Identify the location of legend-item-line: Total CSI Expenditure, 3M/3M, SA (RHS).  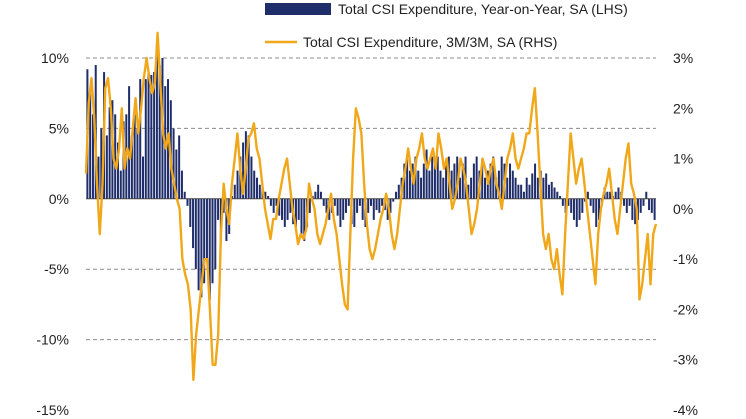
(411, 42).